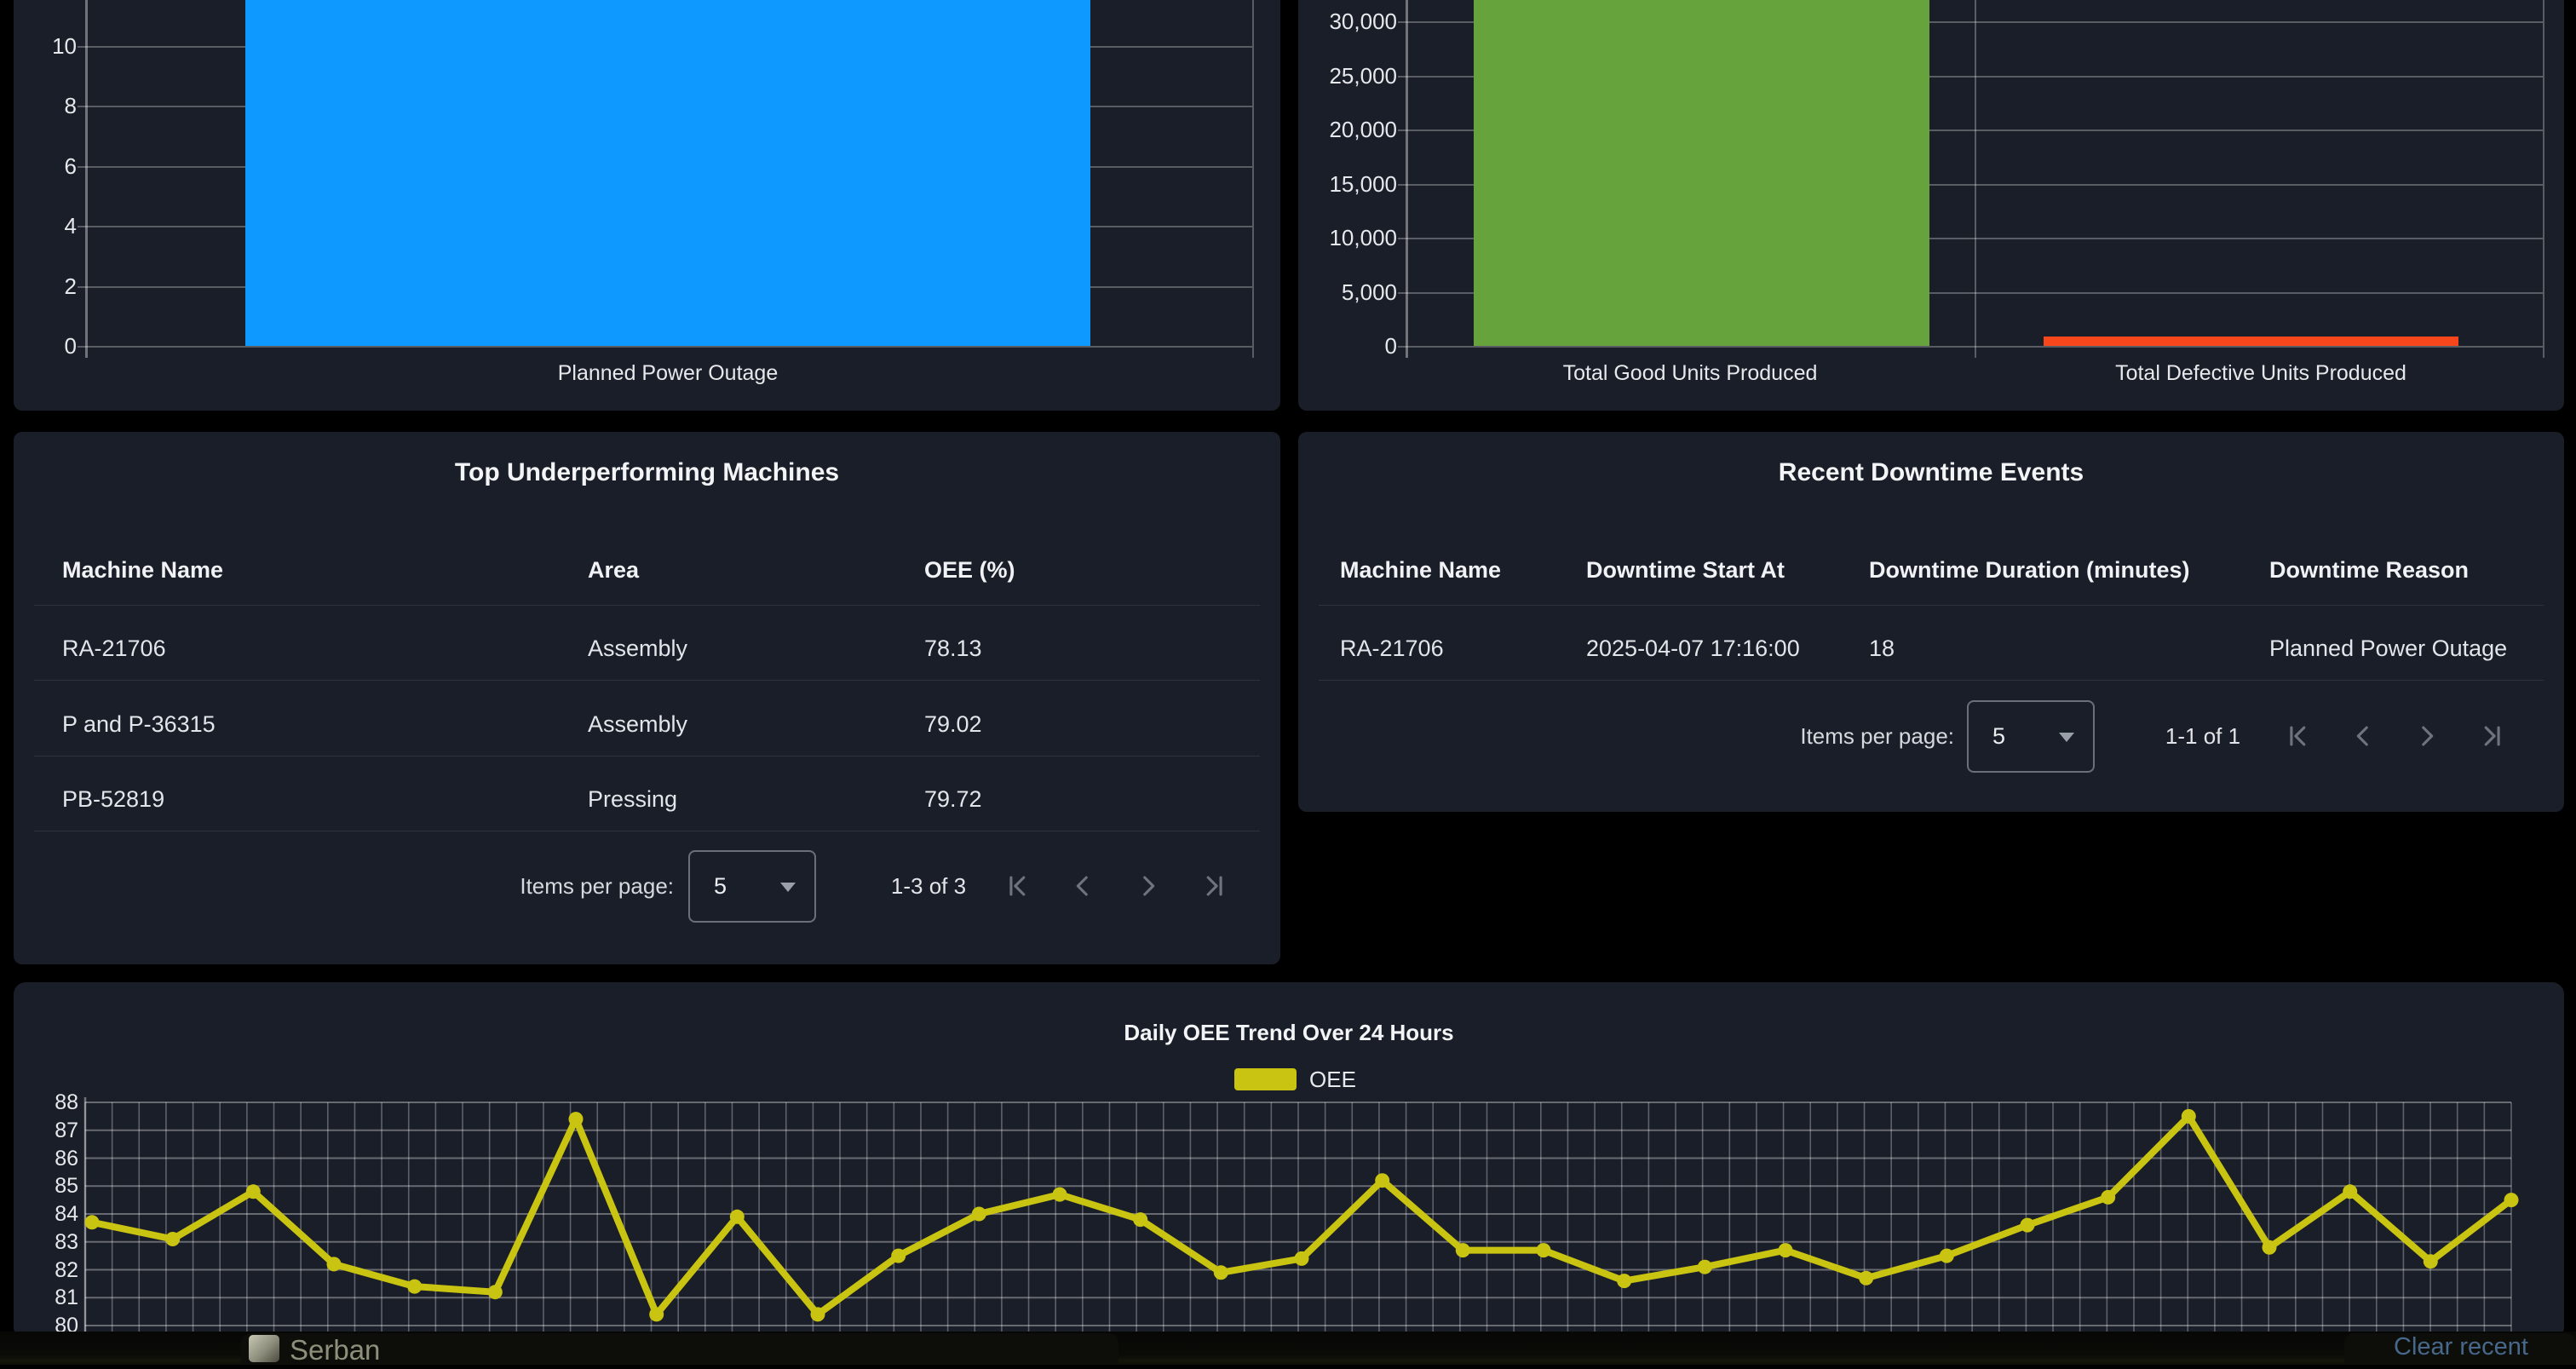  What do you see at coordinates (2203, 736) in the screenshot?
I see `page-range-label: 1-1 of 1` at bounding box center [2203, 736].